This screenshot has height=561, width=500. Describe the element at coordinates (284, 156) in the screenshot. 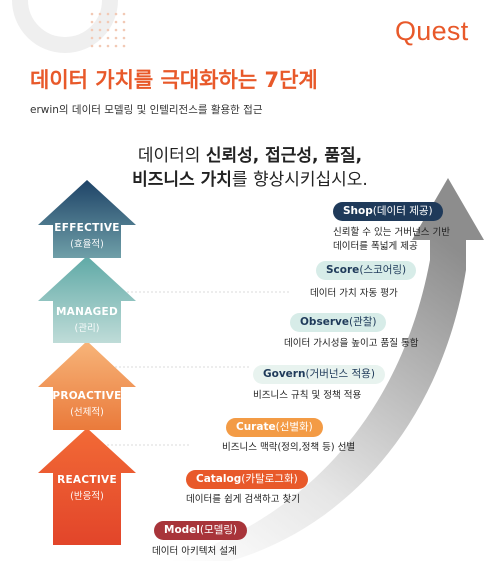

I see `headline-bold-1: 신뢰성, 접근성, 품질,` at that location.